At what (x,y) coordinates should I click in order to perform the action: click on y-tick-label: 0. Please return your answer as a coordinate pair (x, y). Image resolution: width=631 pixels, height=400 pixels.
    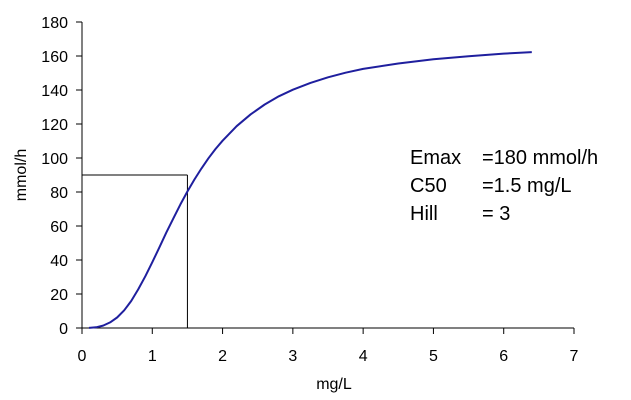
    Looking at the image, I should click on (63, 329).